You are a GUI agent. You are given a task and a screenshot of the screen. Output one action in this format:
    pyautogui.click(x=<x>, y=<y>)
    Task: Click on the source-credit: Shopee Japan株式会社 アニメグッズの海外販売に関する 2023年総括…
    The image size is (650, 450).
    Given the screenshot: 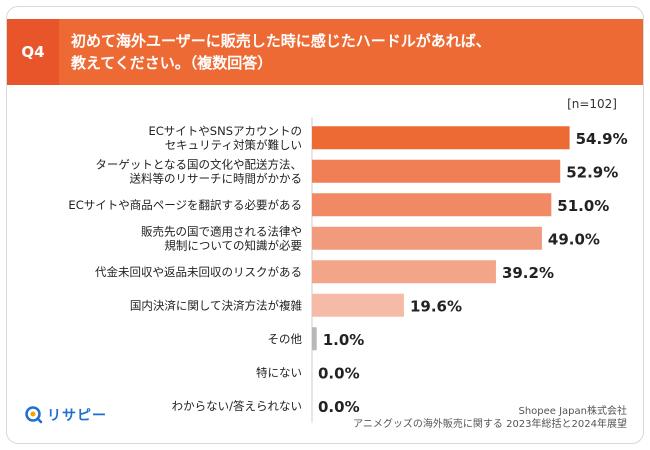 What is the action you would take?
    pyautogui.click(x=490, y=418)
    